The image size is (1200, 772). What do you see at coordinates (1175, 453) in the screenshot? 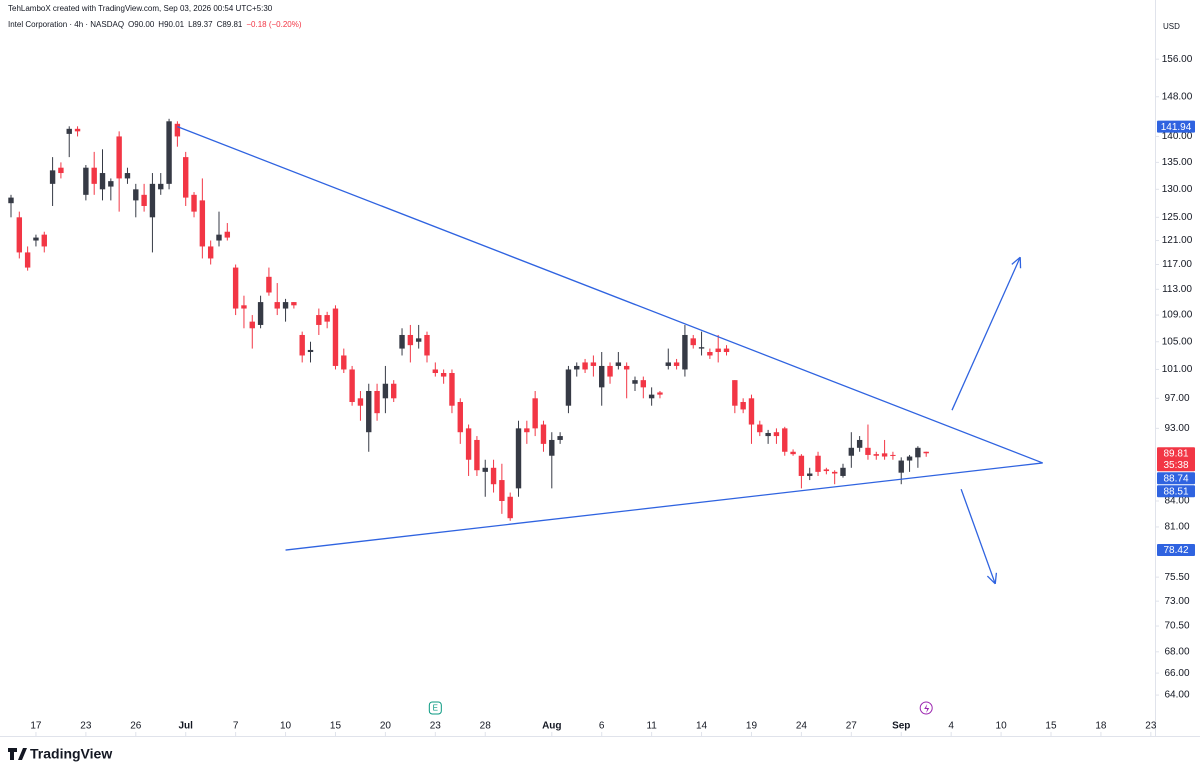
I see `price-label: 89.81` at bounding box center [1175, 453].